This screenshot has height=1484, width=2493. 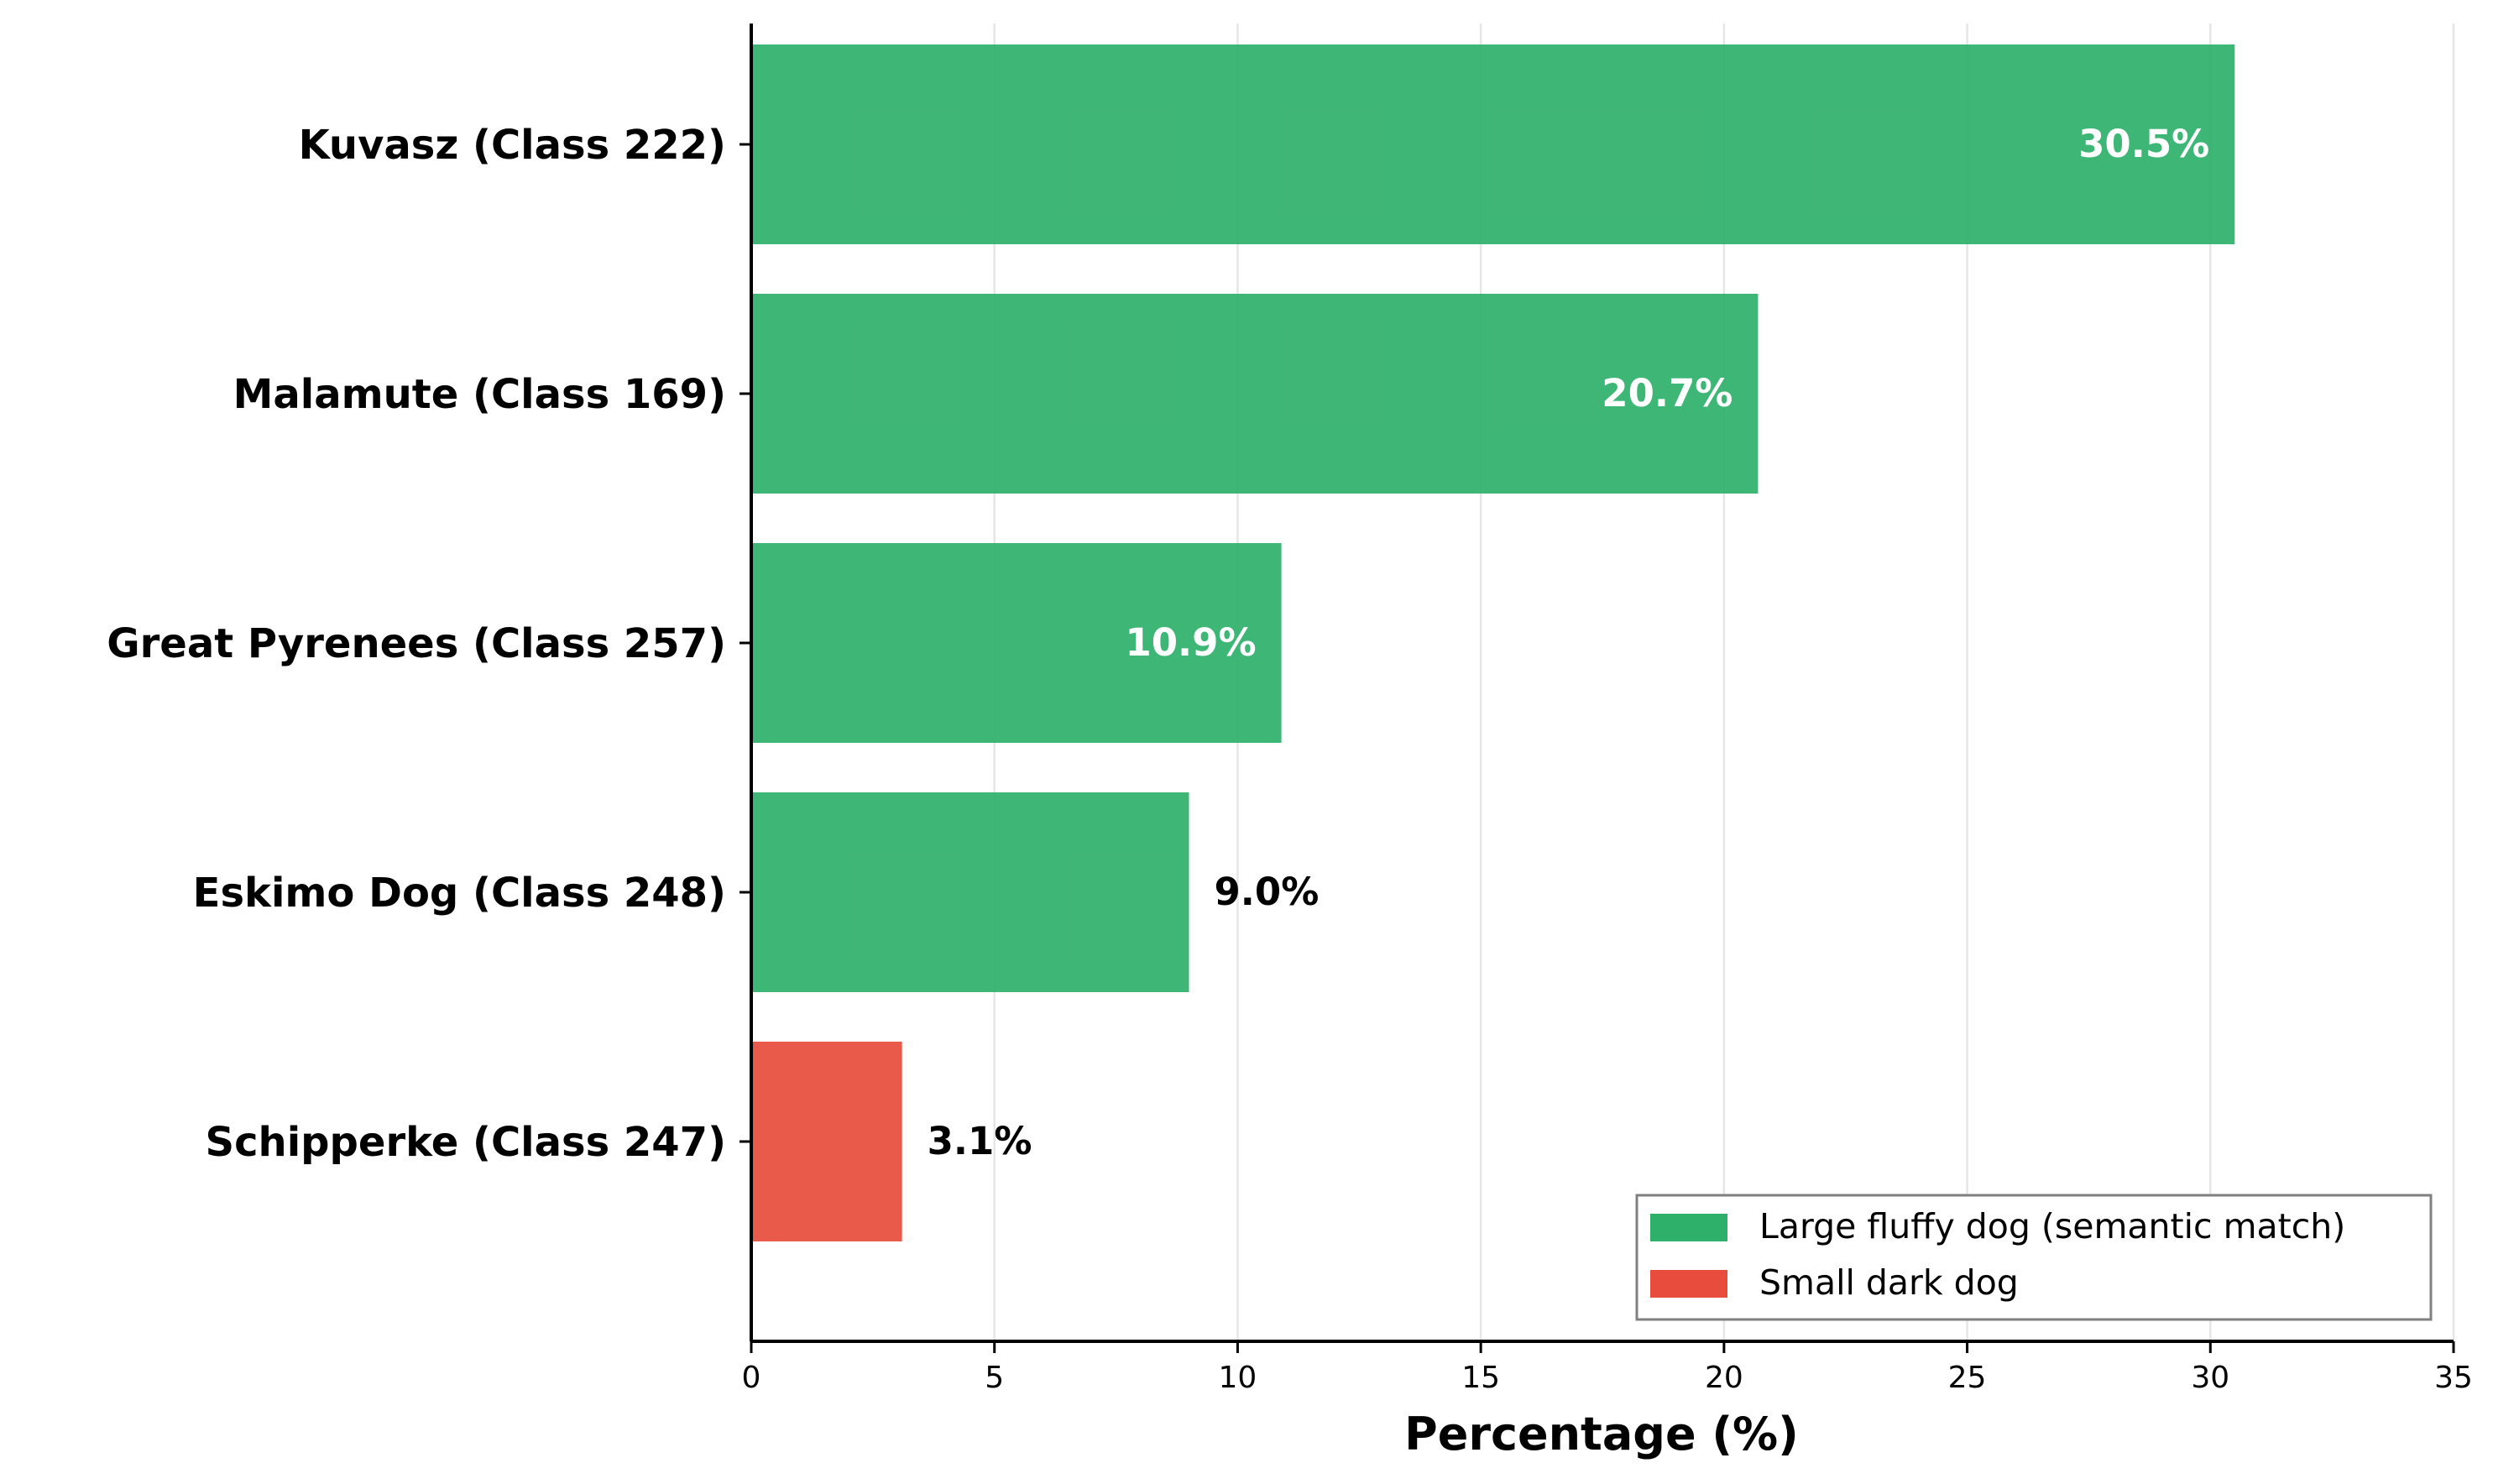 What do you see at coordinates (1967, 1378) in the screenshot?
I see `x-tick-label: 25` at bounding box center [1967, 1378].